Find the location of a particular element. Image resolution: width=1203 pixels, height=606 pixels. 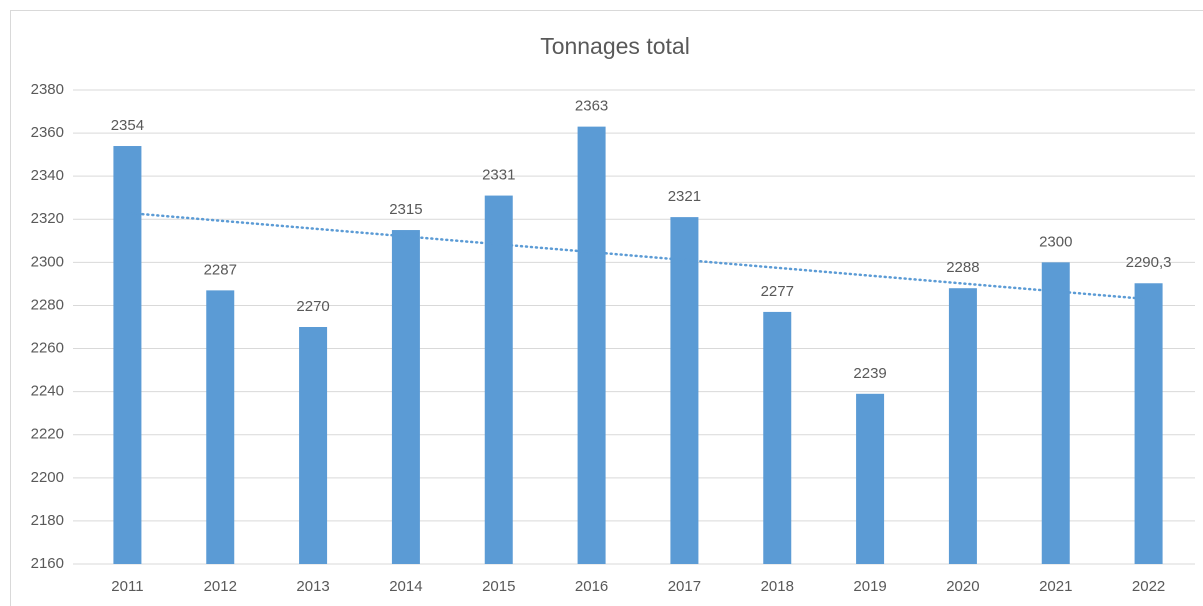

x-tick-label: 2020 is located at coordinates (962, 586).